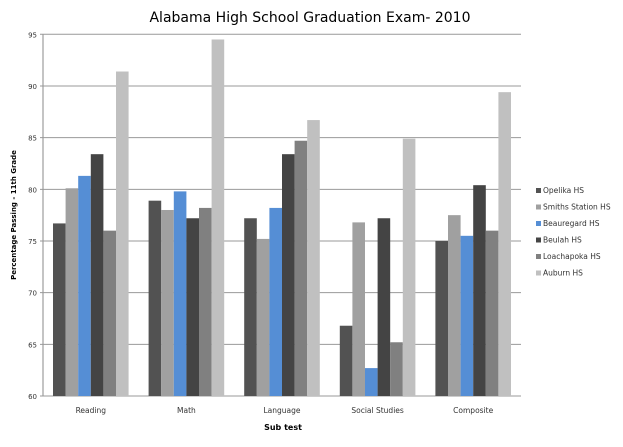 Image resolution: width=623 pixels, height=447 pixels. What do you see at coordinates (563, 273) in the screenshot?
I see `legend-label: Auburn HS` at bounding box center [563, 273].